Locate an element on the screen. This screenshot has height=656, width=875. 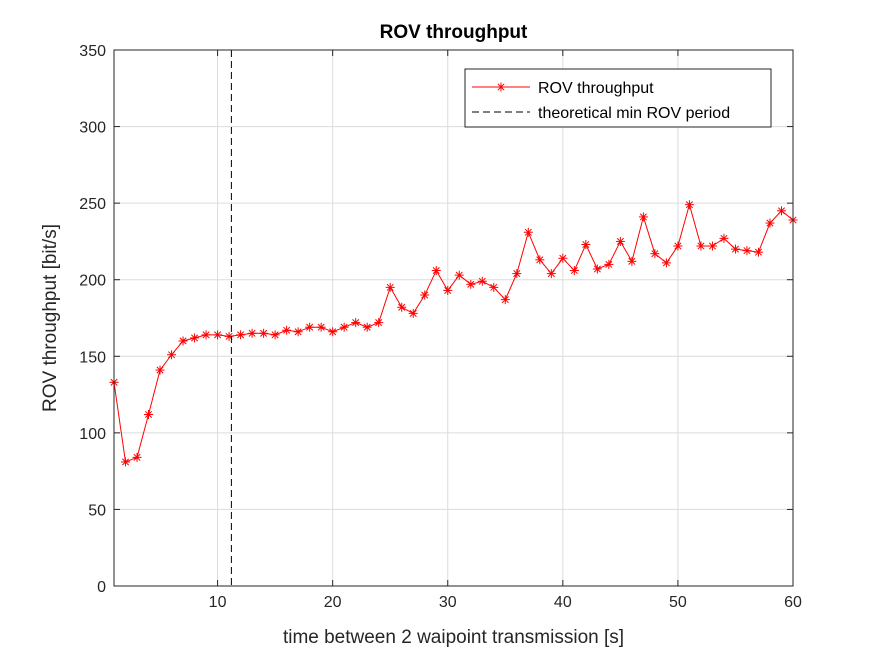
y-tick-label: 150 is located at coordinates (92, 357).